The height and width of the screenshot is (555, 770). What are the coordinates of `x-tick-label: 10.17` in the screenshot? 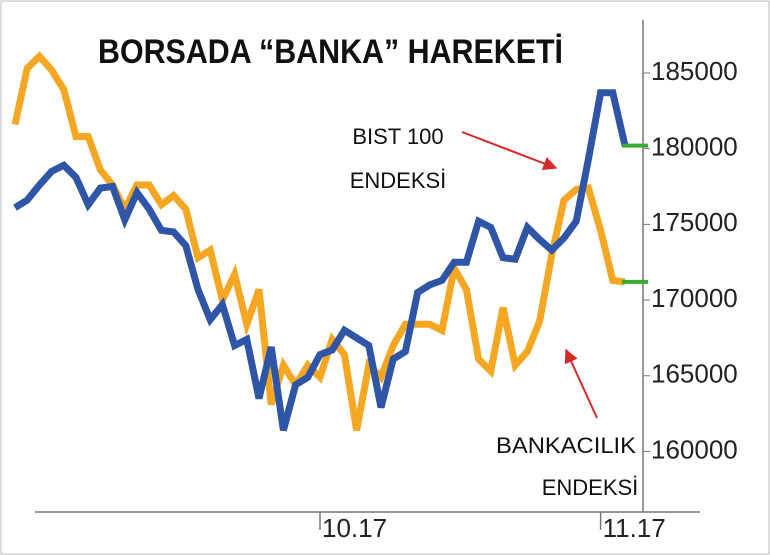 It's located at (354, 528).